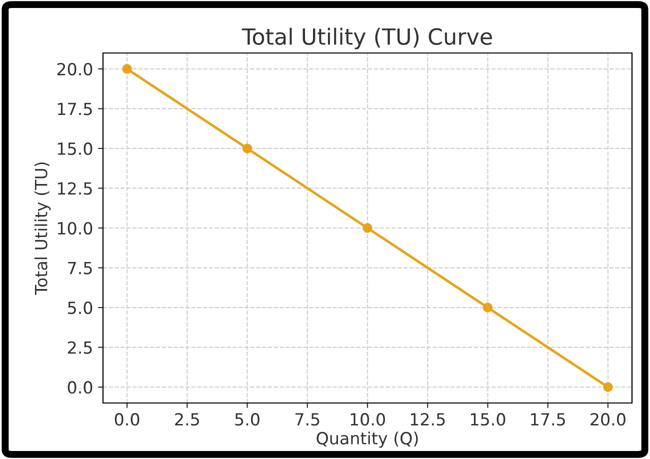  I want to click on y-tick-label: 15.0, so click(75, 149).